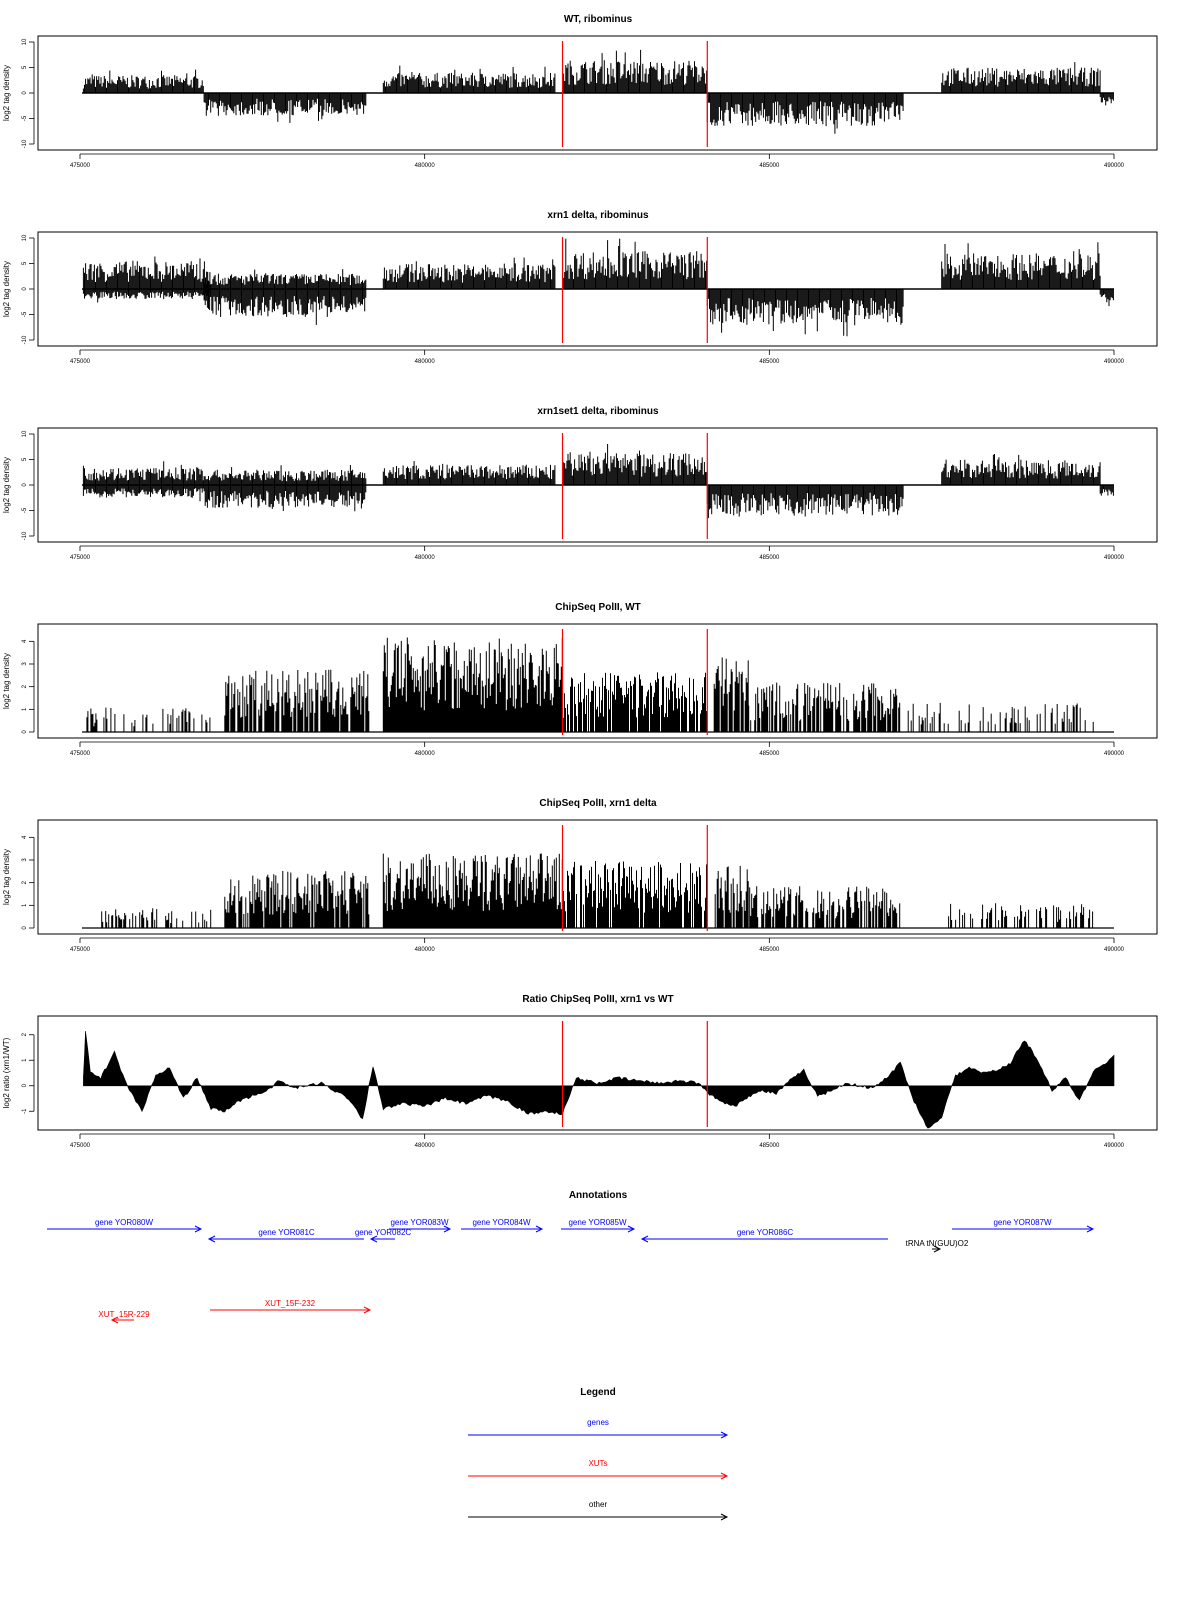 This screenshot has width=1200, height=1600. Describe the element at coordinates (125, 1225) in the screenshot. I see `annotation-gene-yor080w: gene YOR080W` at that location.